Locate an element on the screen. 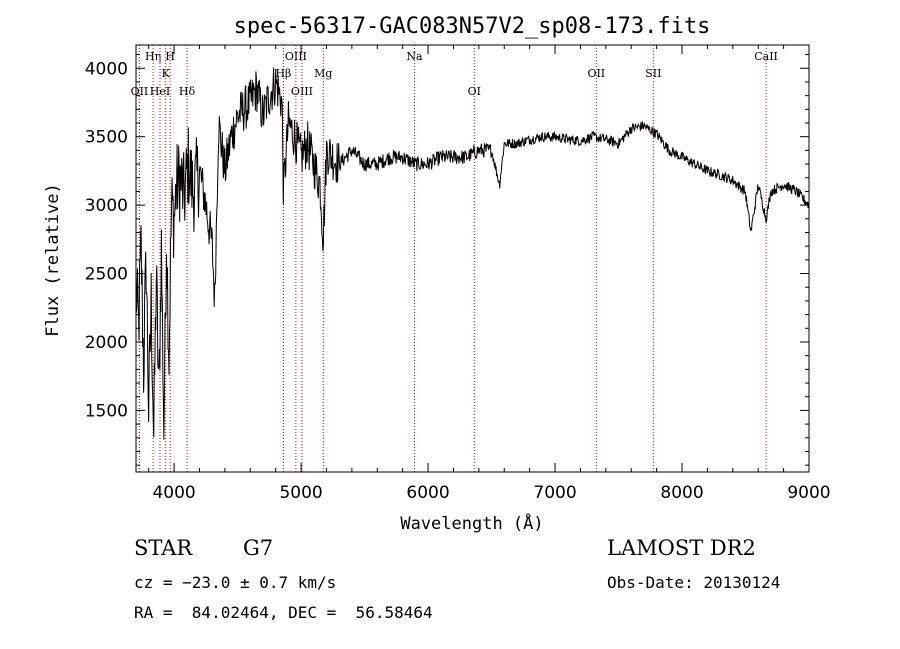 The width and height of the screenshot is (900, 649). cz-line: cz = −23.0 ± 0.7 km/s is located at coordinates (235, 582).